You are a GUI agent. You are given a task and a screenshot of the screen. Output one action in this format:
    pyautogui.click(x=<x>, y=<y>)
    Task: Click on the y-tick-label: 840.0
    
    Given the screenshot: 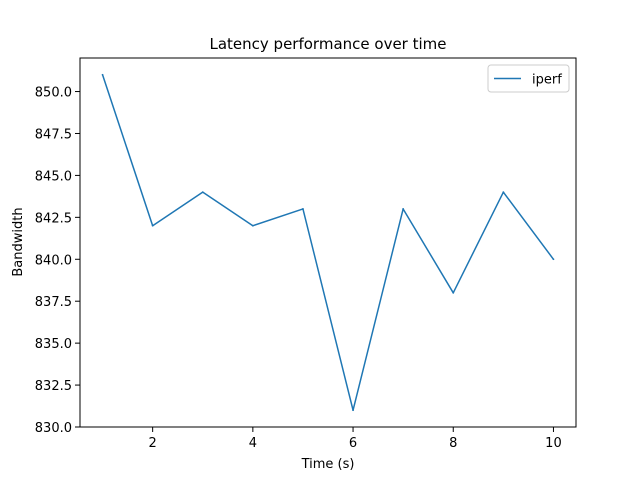 What is the action you would take?
    pyautogui.click(x=53, y=260)
    